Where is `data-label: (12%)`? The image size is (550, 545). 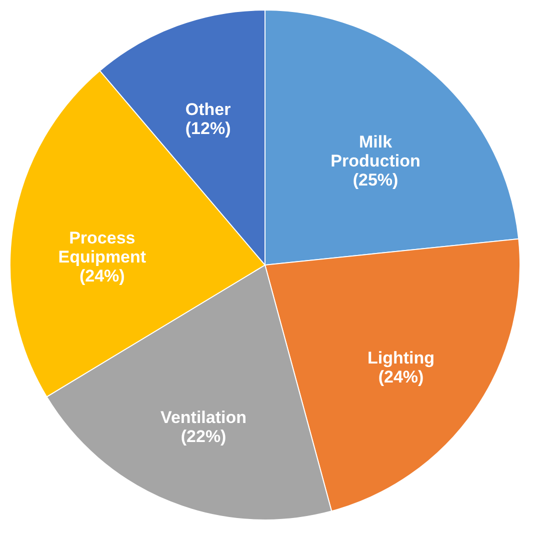
data-label: (12%) is located at coordinates (208, 128).